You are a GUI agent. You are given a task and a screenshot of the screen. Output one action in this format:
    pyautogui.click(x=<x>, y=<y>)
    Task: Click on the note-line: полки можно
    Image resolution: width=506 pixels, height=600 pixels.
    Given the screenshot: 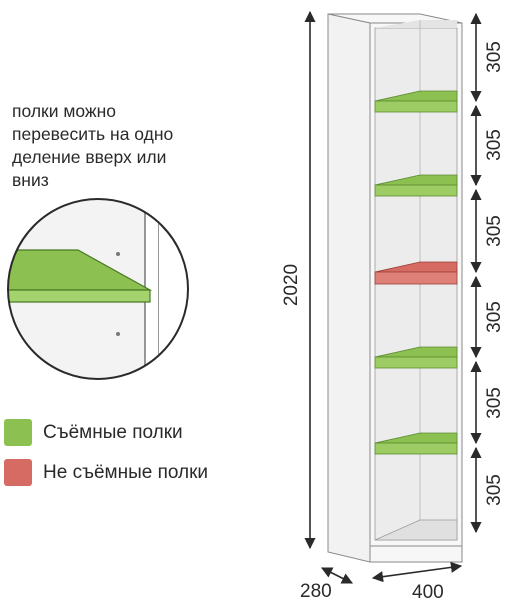 What is the action you would take?
    pyautogui.click(x=64, y=111)
    